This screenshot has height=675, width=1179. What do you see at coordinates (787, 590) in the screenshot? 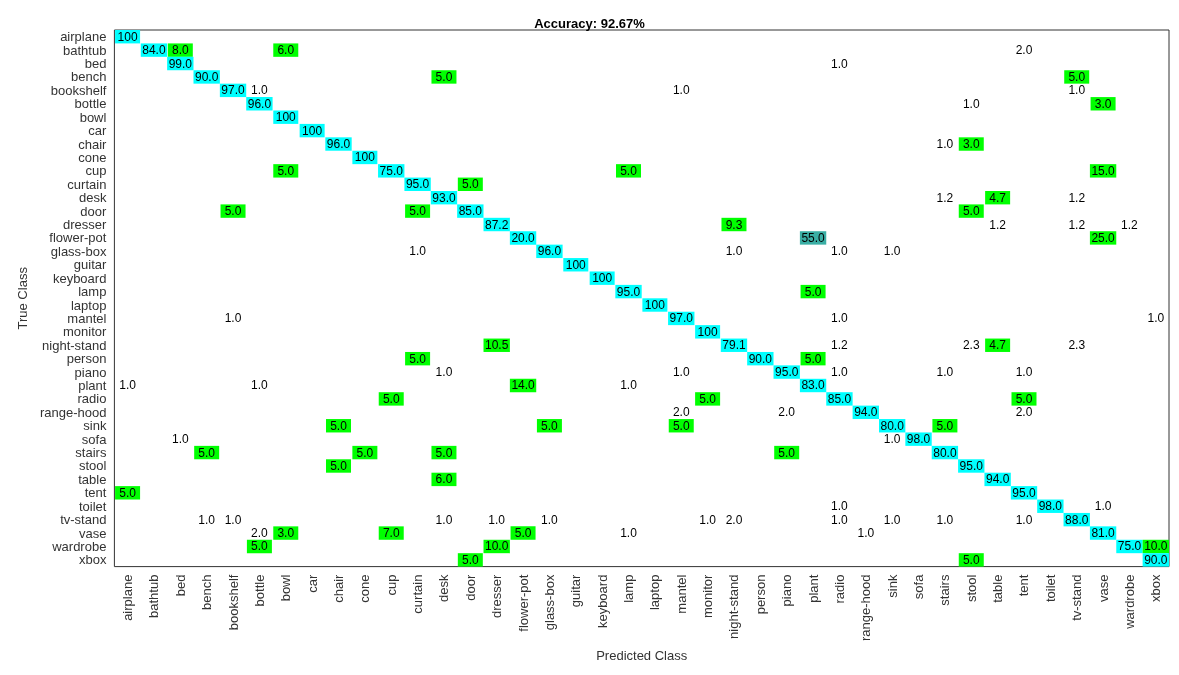
I see `x-tick-label: piano` at bounding box center [787, 590].